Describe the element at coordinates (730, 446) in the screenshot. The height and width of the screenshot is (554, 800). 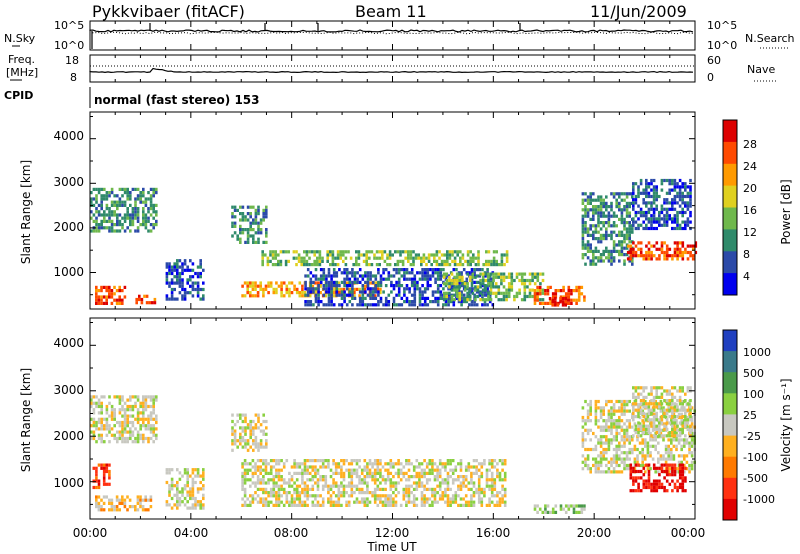
I see `velocity-colorbar-segment` at that location.